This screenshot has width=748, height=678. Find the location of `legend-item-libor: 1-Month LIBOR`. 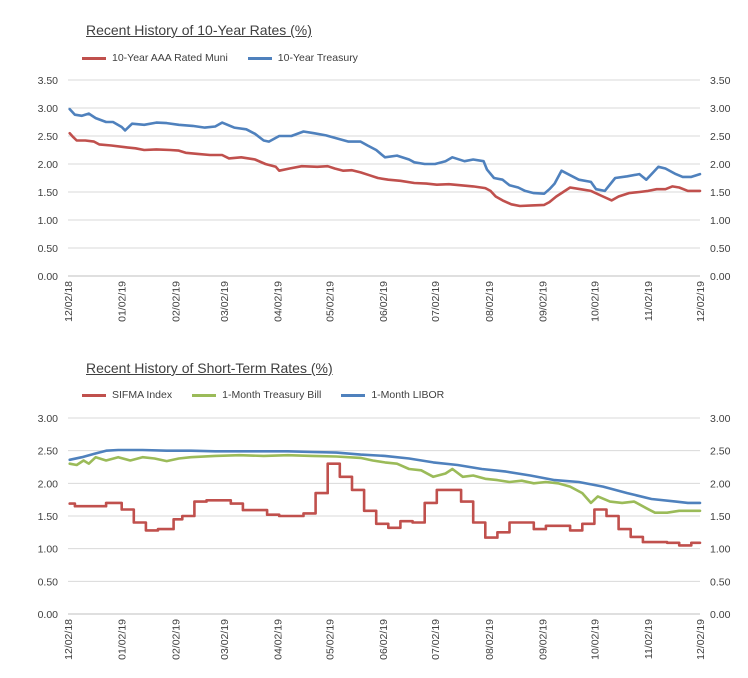

legend-item-libor: 1-Month LIBOR is located at coordinates (392, 395).